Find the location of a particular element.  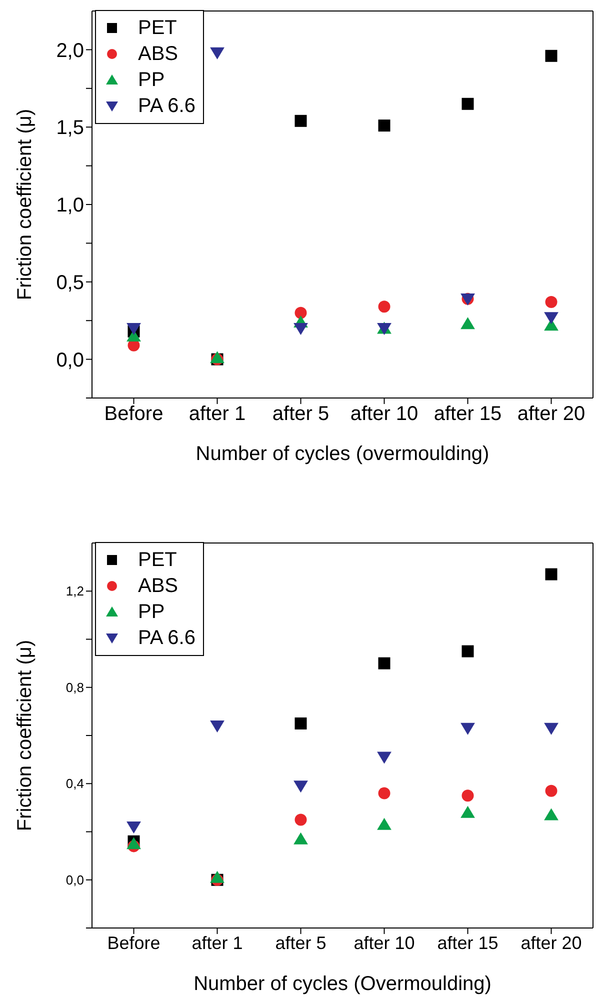

y-tick-label: 1,0 is located at coordinates (70, 205).